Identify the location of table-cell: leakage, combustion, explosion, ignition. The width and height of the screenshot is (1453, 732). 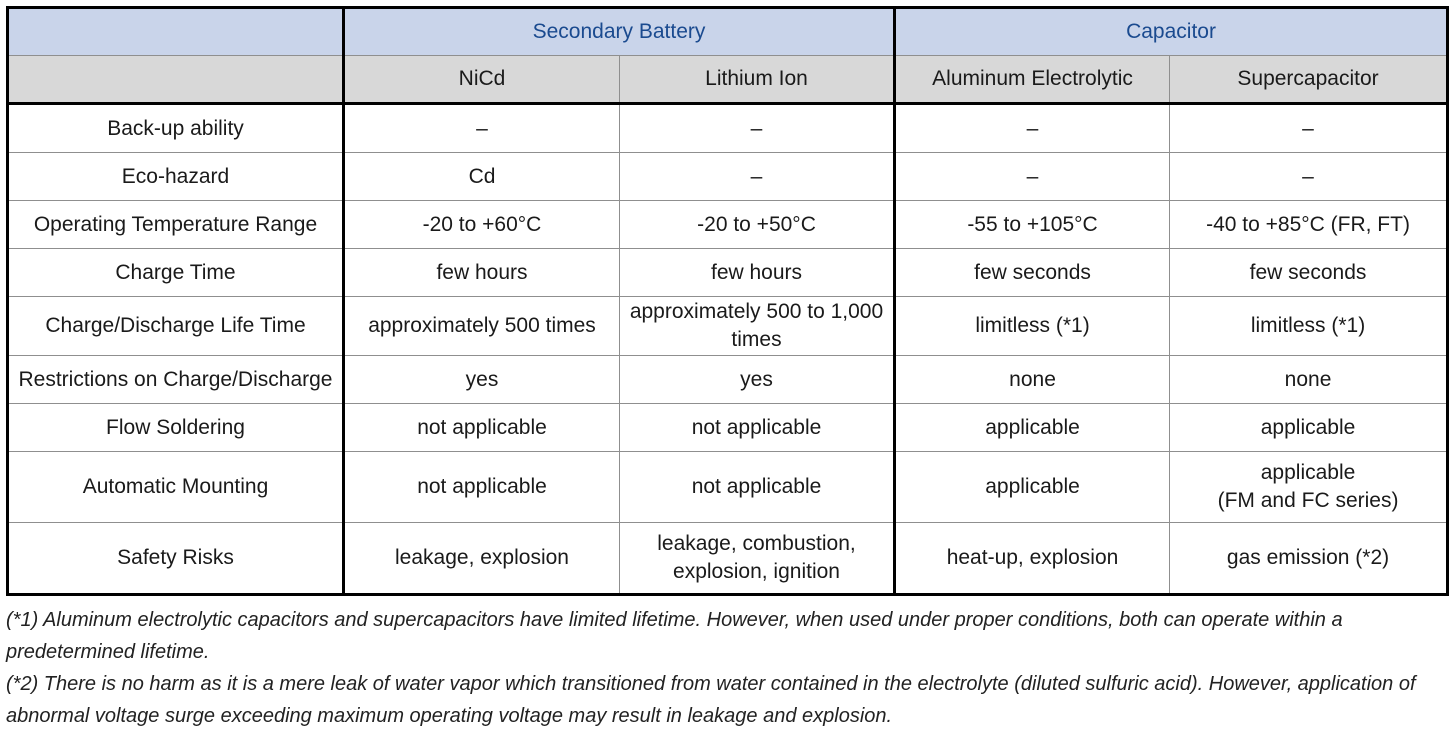
(757, 558).